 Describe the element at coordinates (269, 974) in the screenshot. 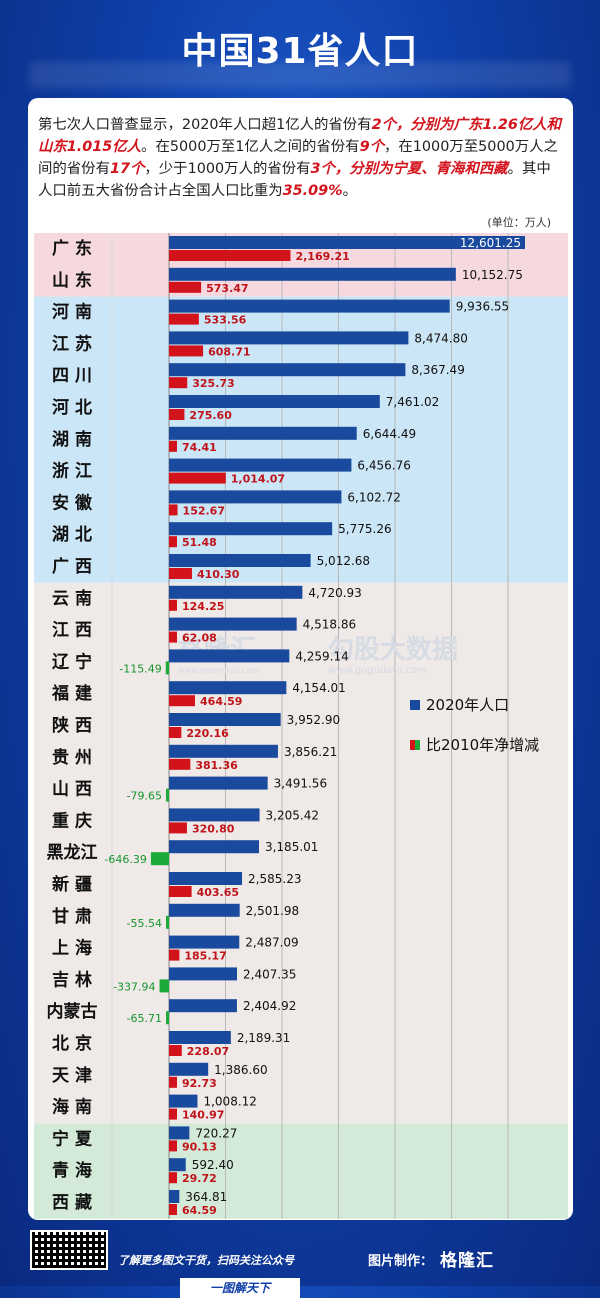

I see `population-value-label: 2,407.35` at that location.